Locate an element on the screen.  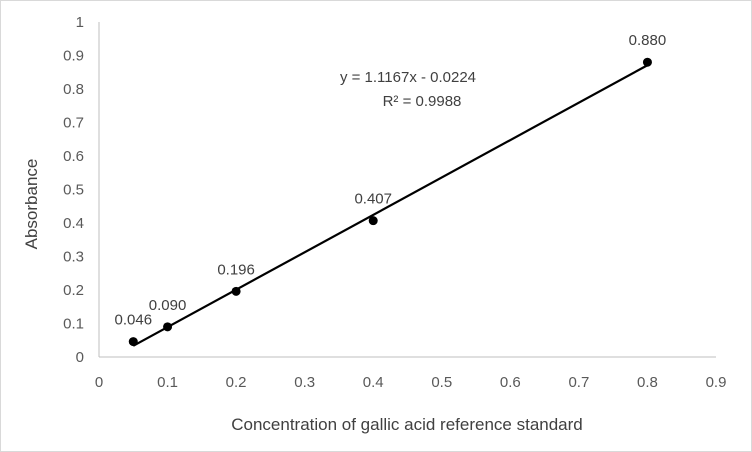
x-tick-label: 0.2 is located at coordinates (236, 382).